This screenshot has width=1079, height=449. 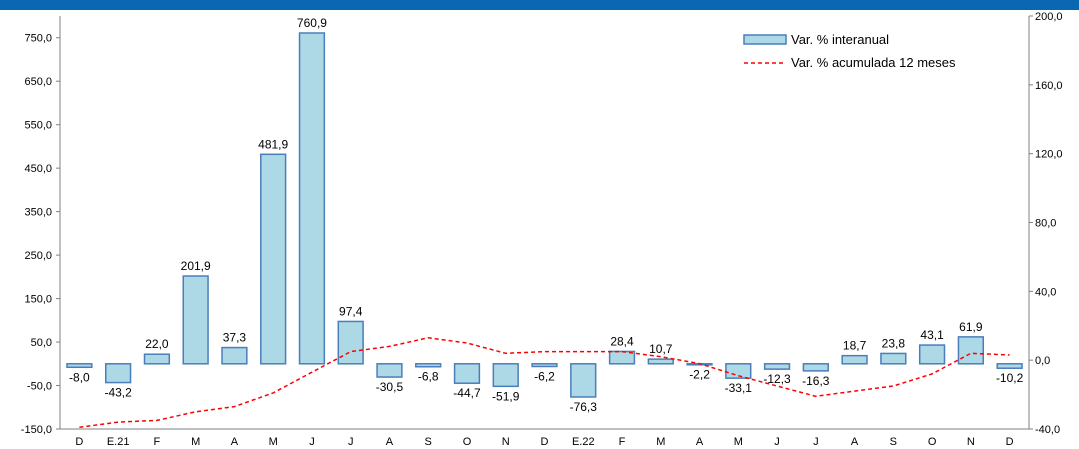 What do you see at coordinates (428, 377) in the screenshot?
I see `bar-value-label: -6,8` at bounding box center [428, 377].